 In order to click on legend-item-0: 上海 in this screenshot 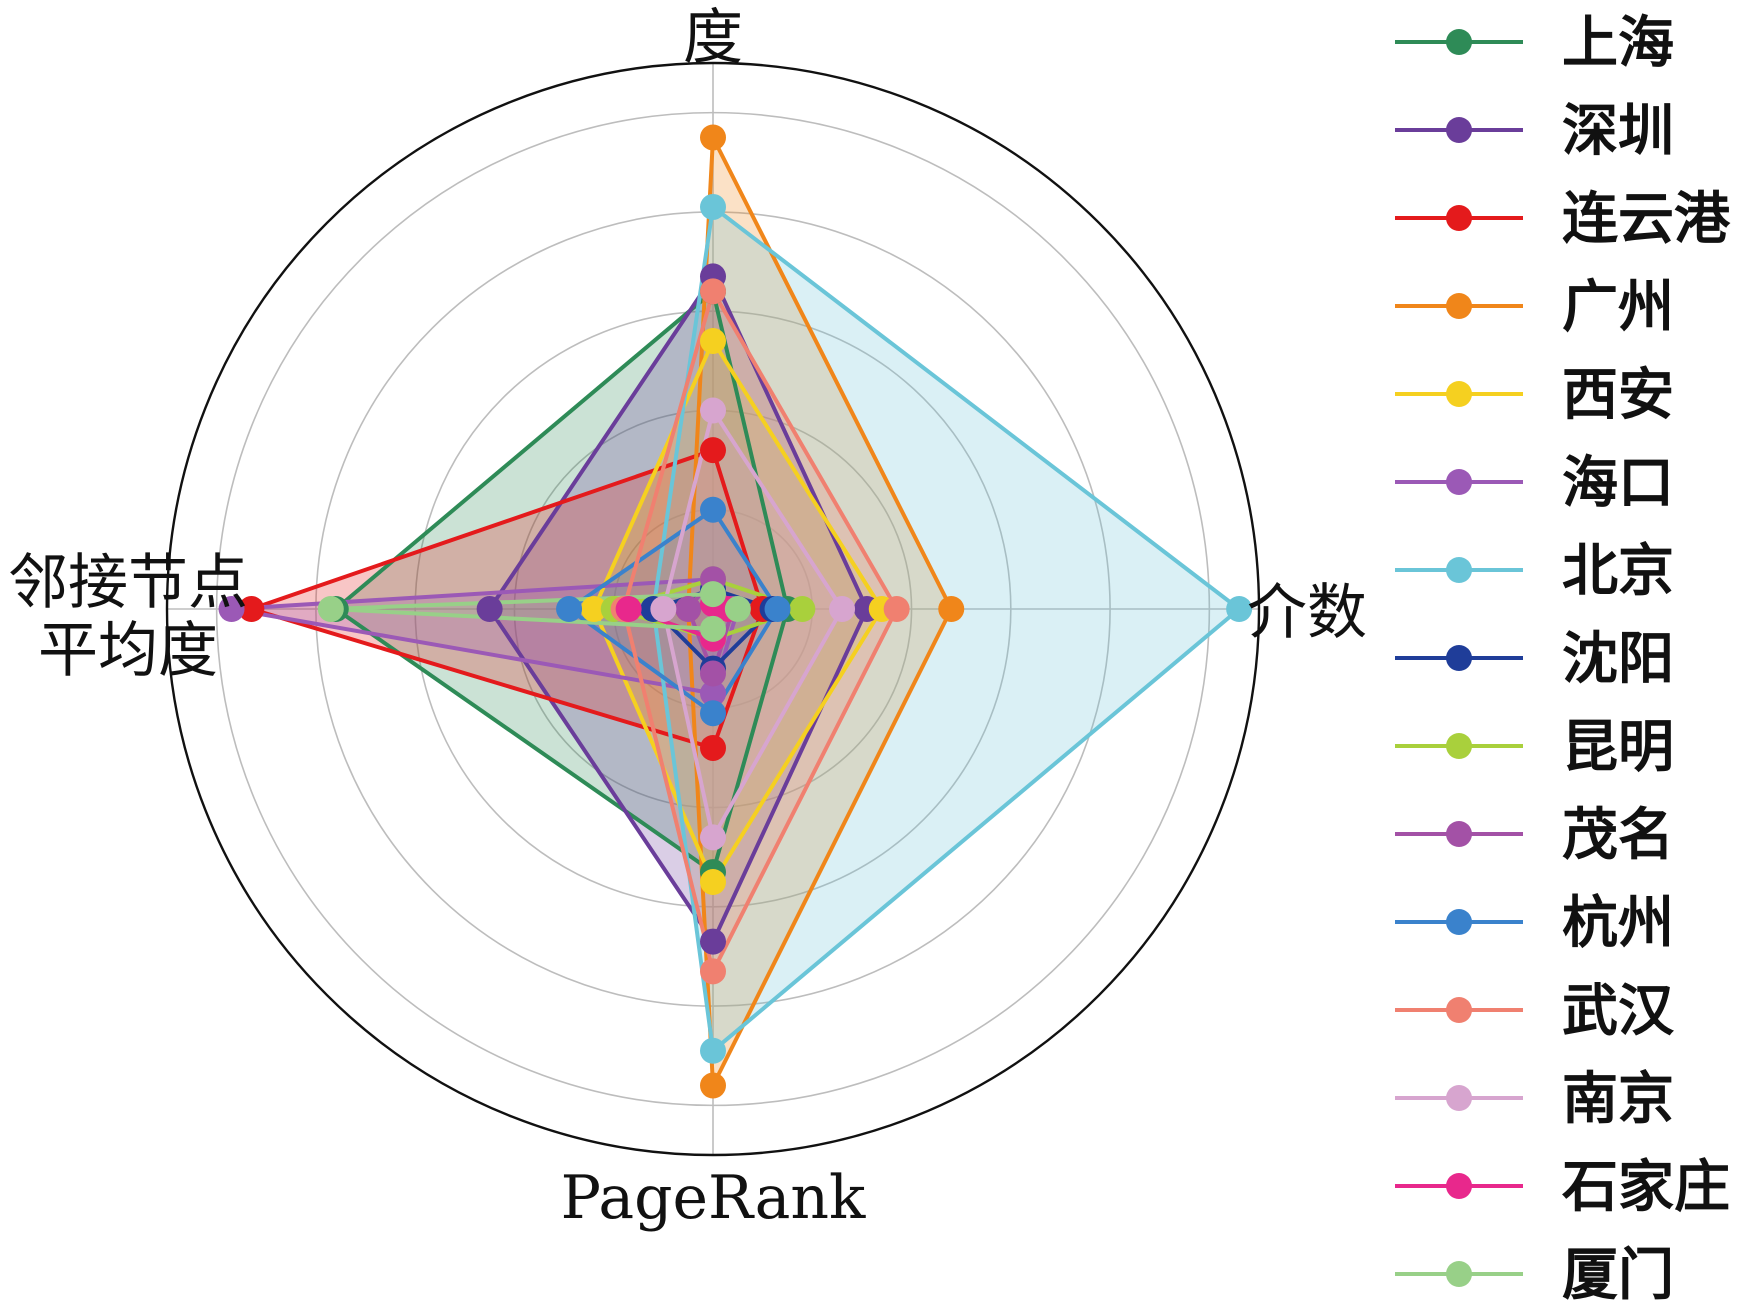, I will do `click(1534, 43)`.